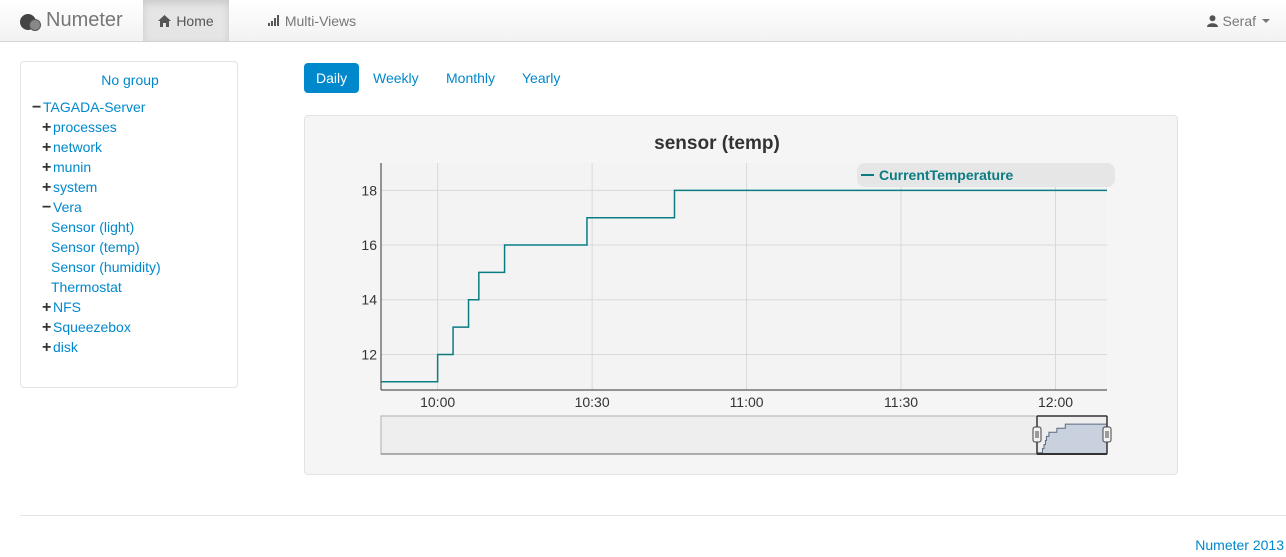  I want to click on home-icon, so click(165, 20).